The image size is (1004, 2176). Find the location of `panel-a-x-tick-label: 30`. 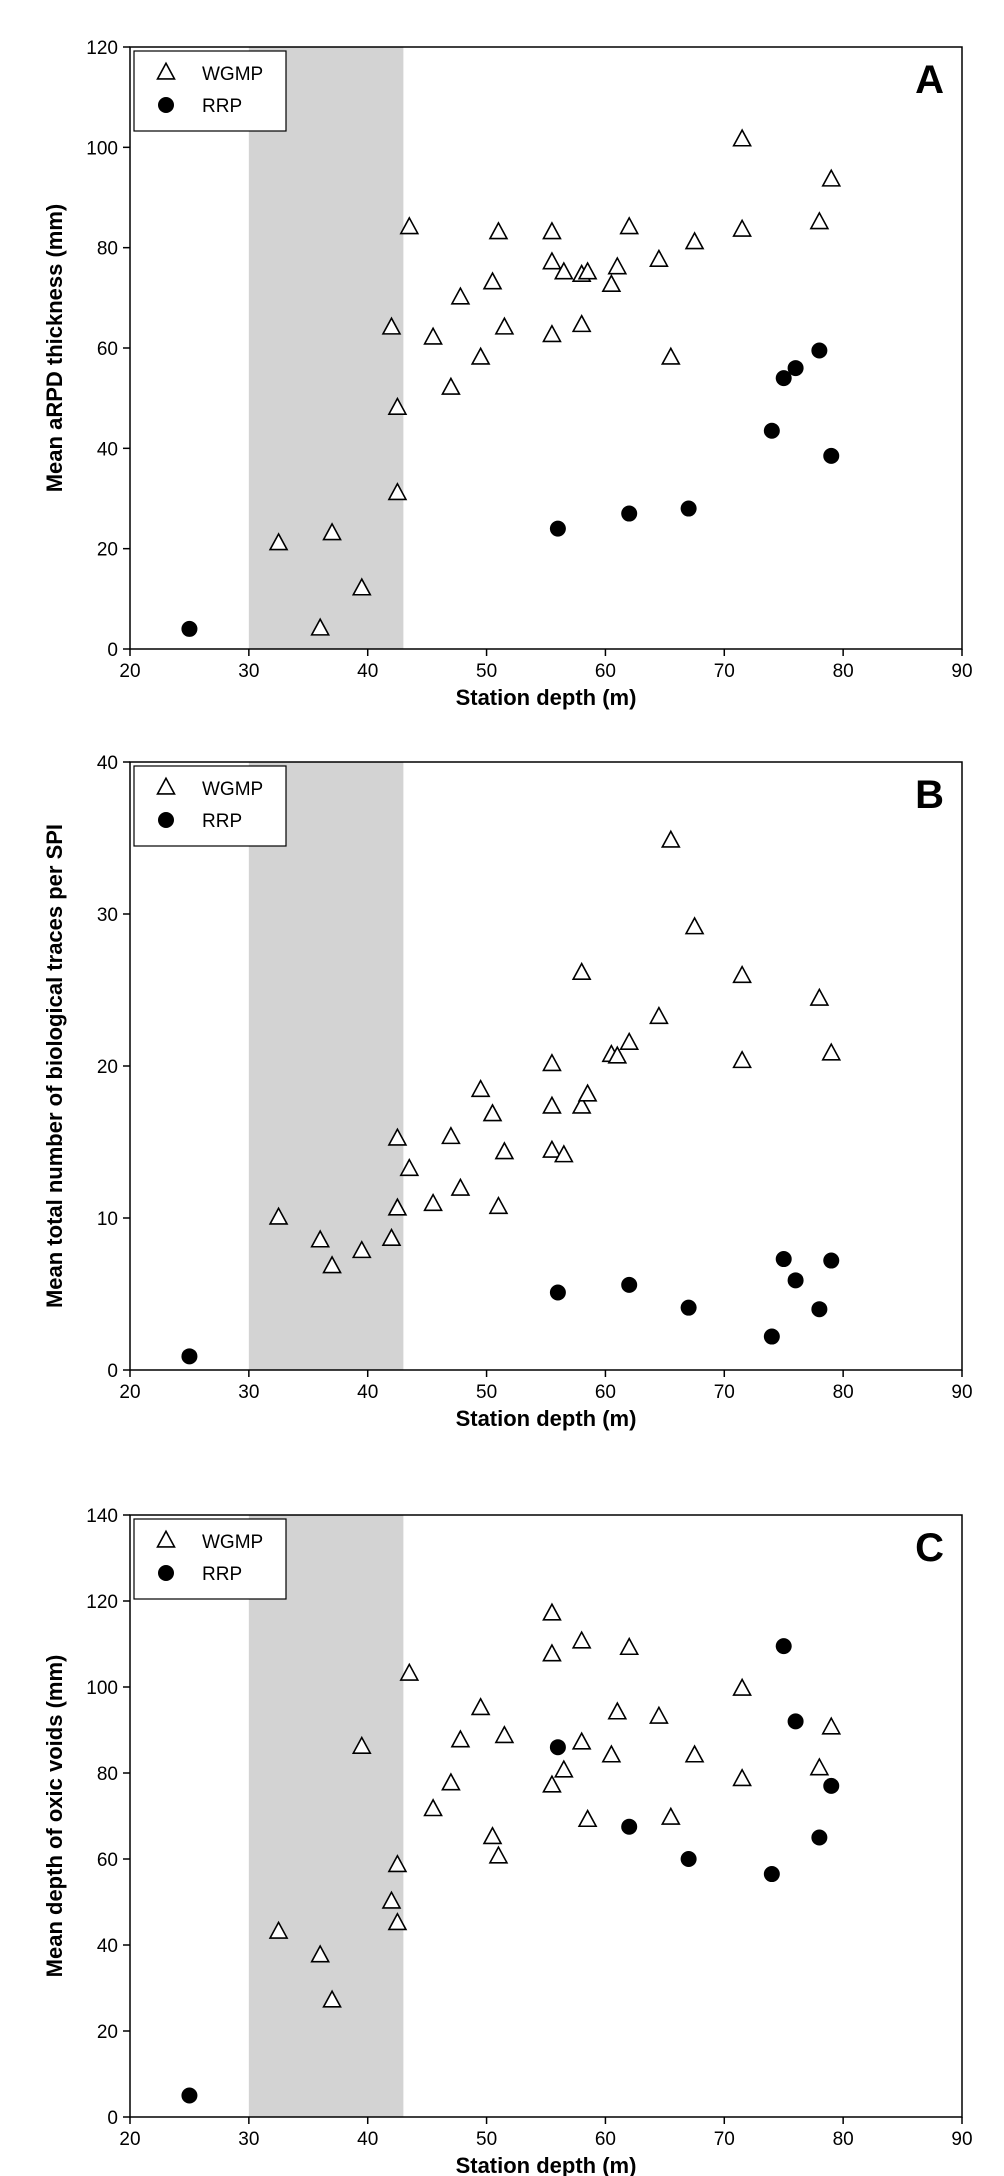

panel-a-x-tick-label: 30 is located at coordinates (248, 671).